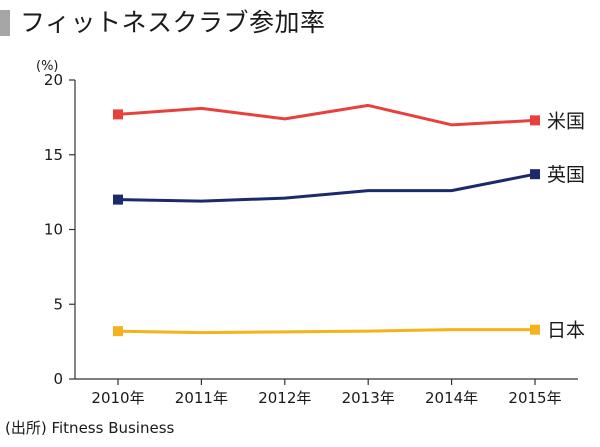 The width and height of the screenshot is (600, 447). Describe the element at coordinates (47, 66) in the screenshot. I see `y-axis-unit-label: (%)` at that location.